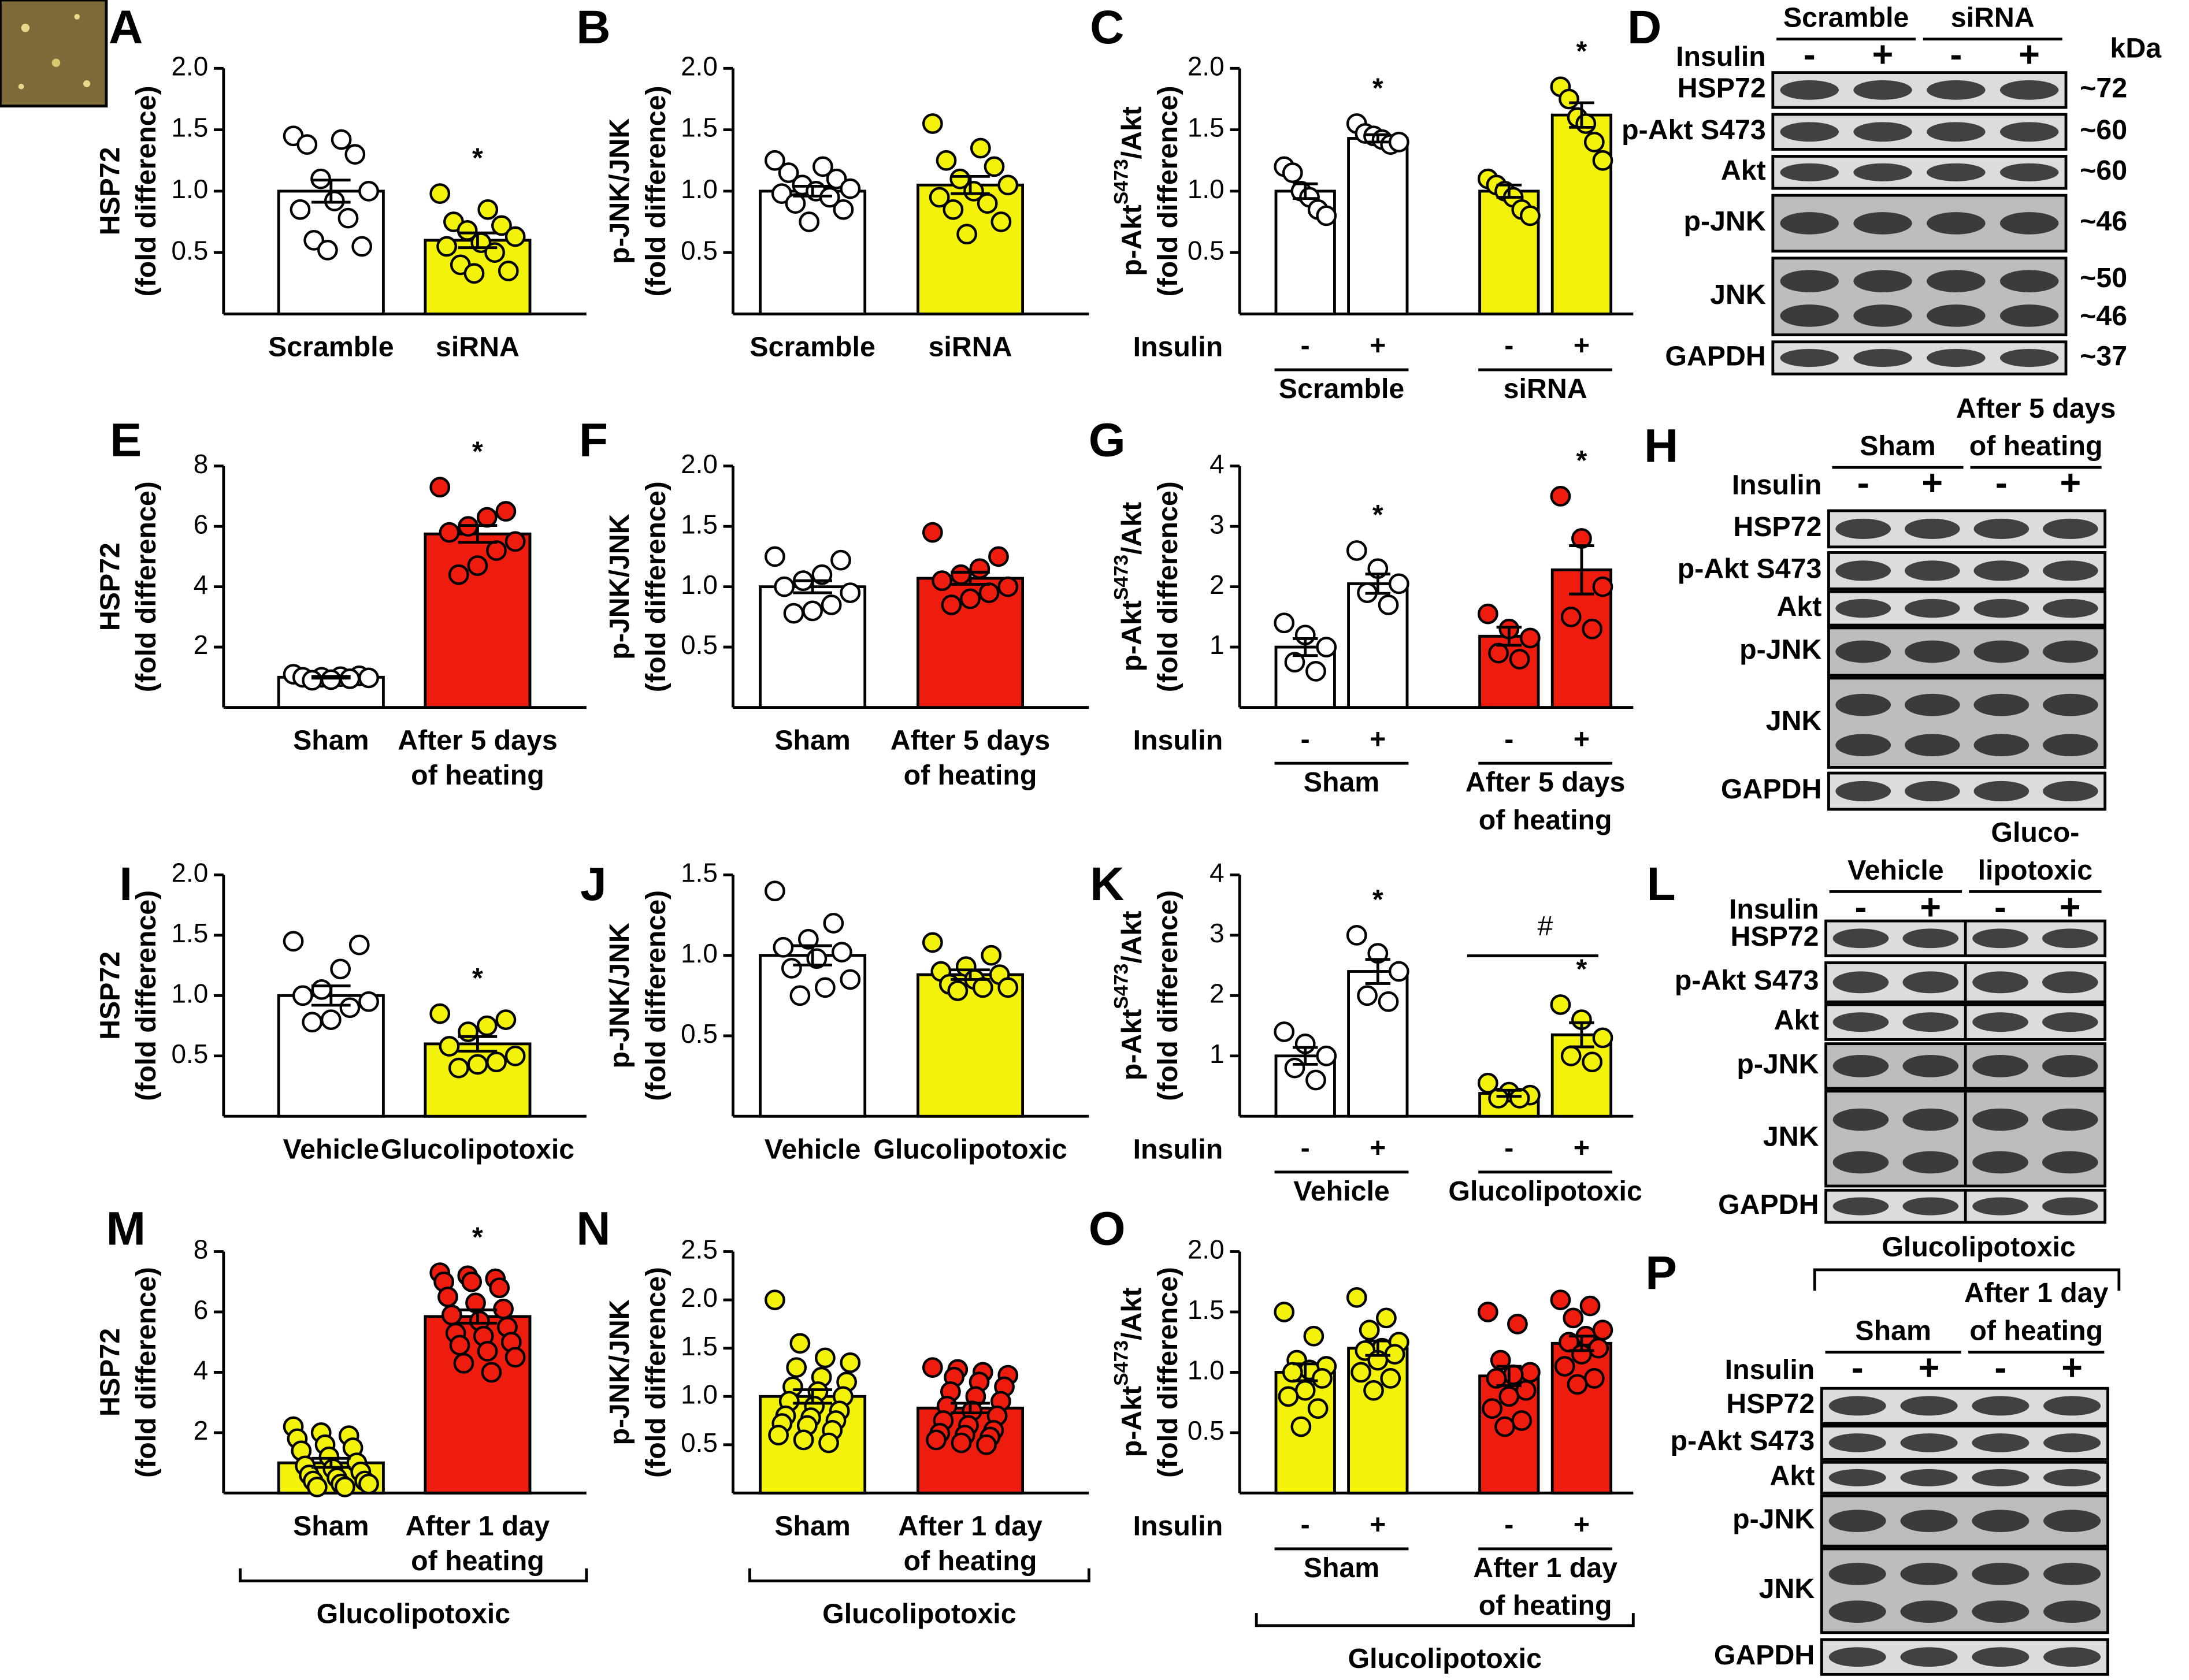 Image resolution: width=2189 pixels, height=1680 pixels. Describe the element at coordinates (1794, 721) in the screenshot. I see `blot-row-label: JNK` at that location.